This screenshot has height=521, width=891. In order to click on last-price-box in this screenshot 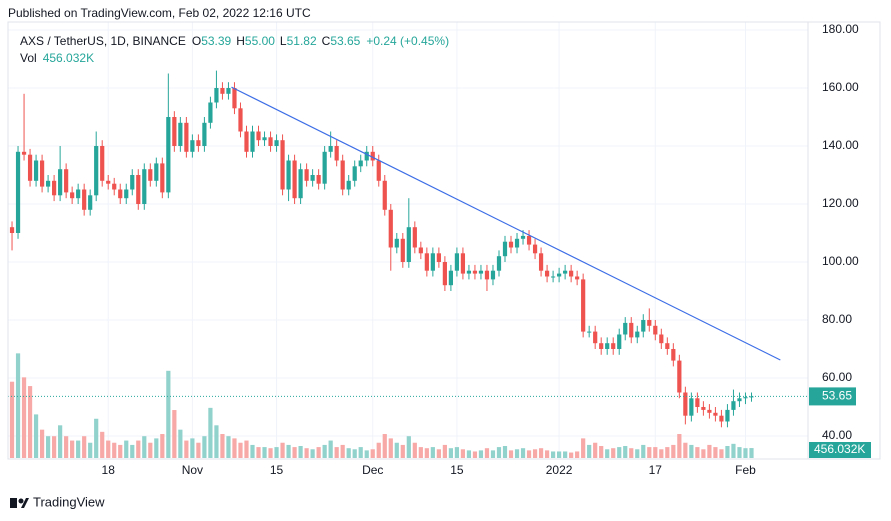, I will do `click(832, 396)`.